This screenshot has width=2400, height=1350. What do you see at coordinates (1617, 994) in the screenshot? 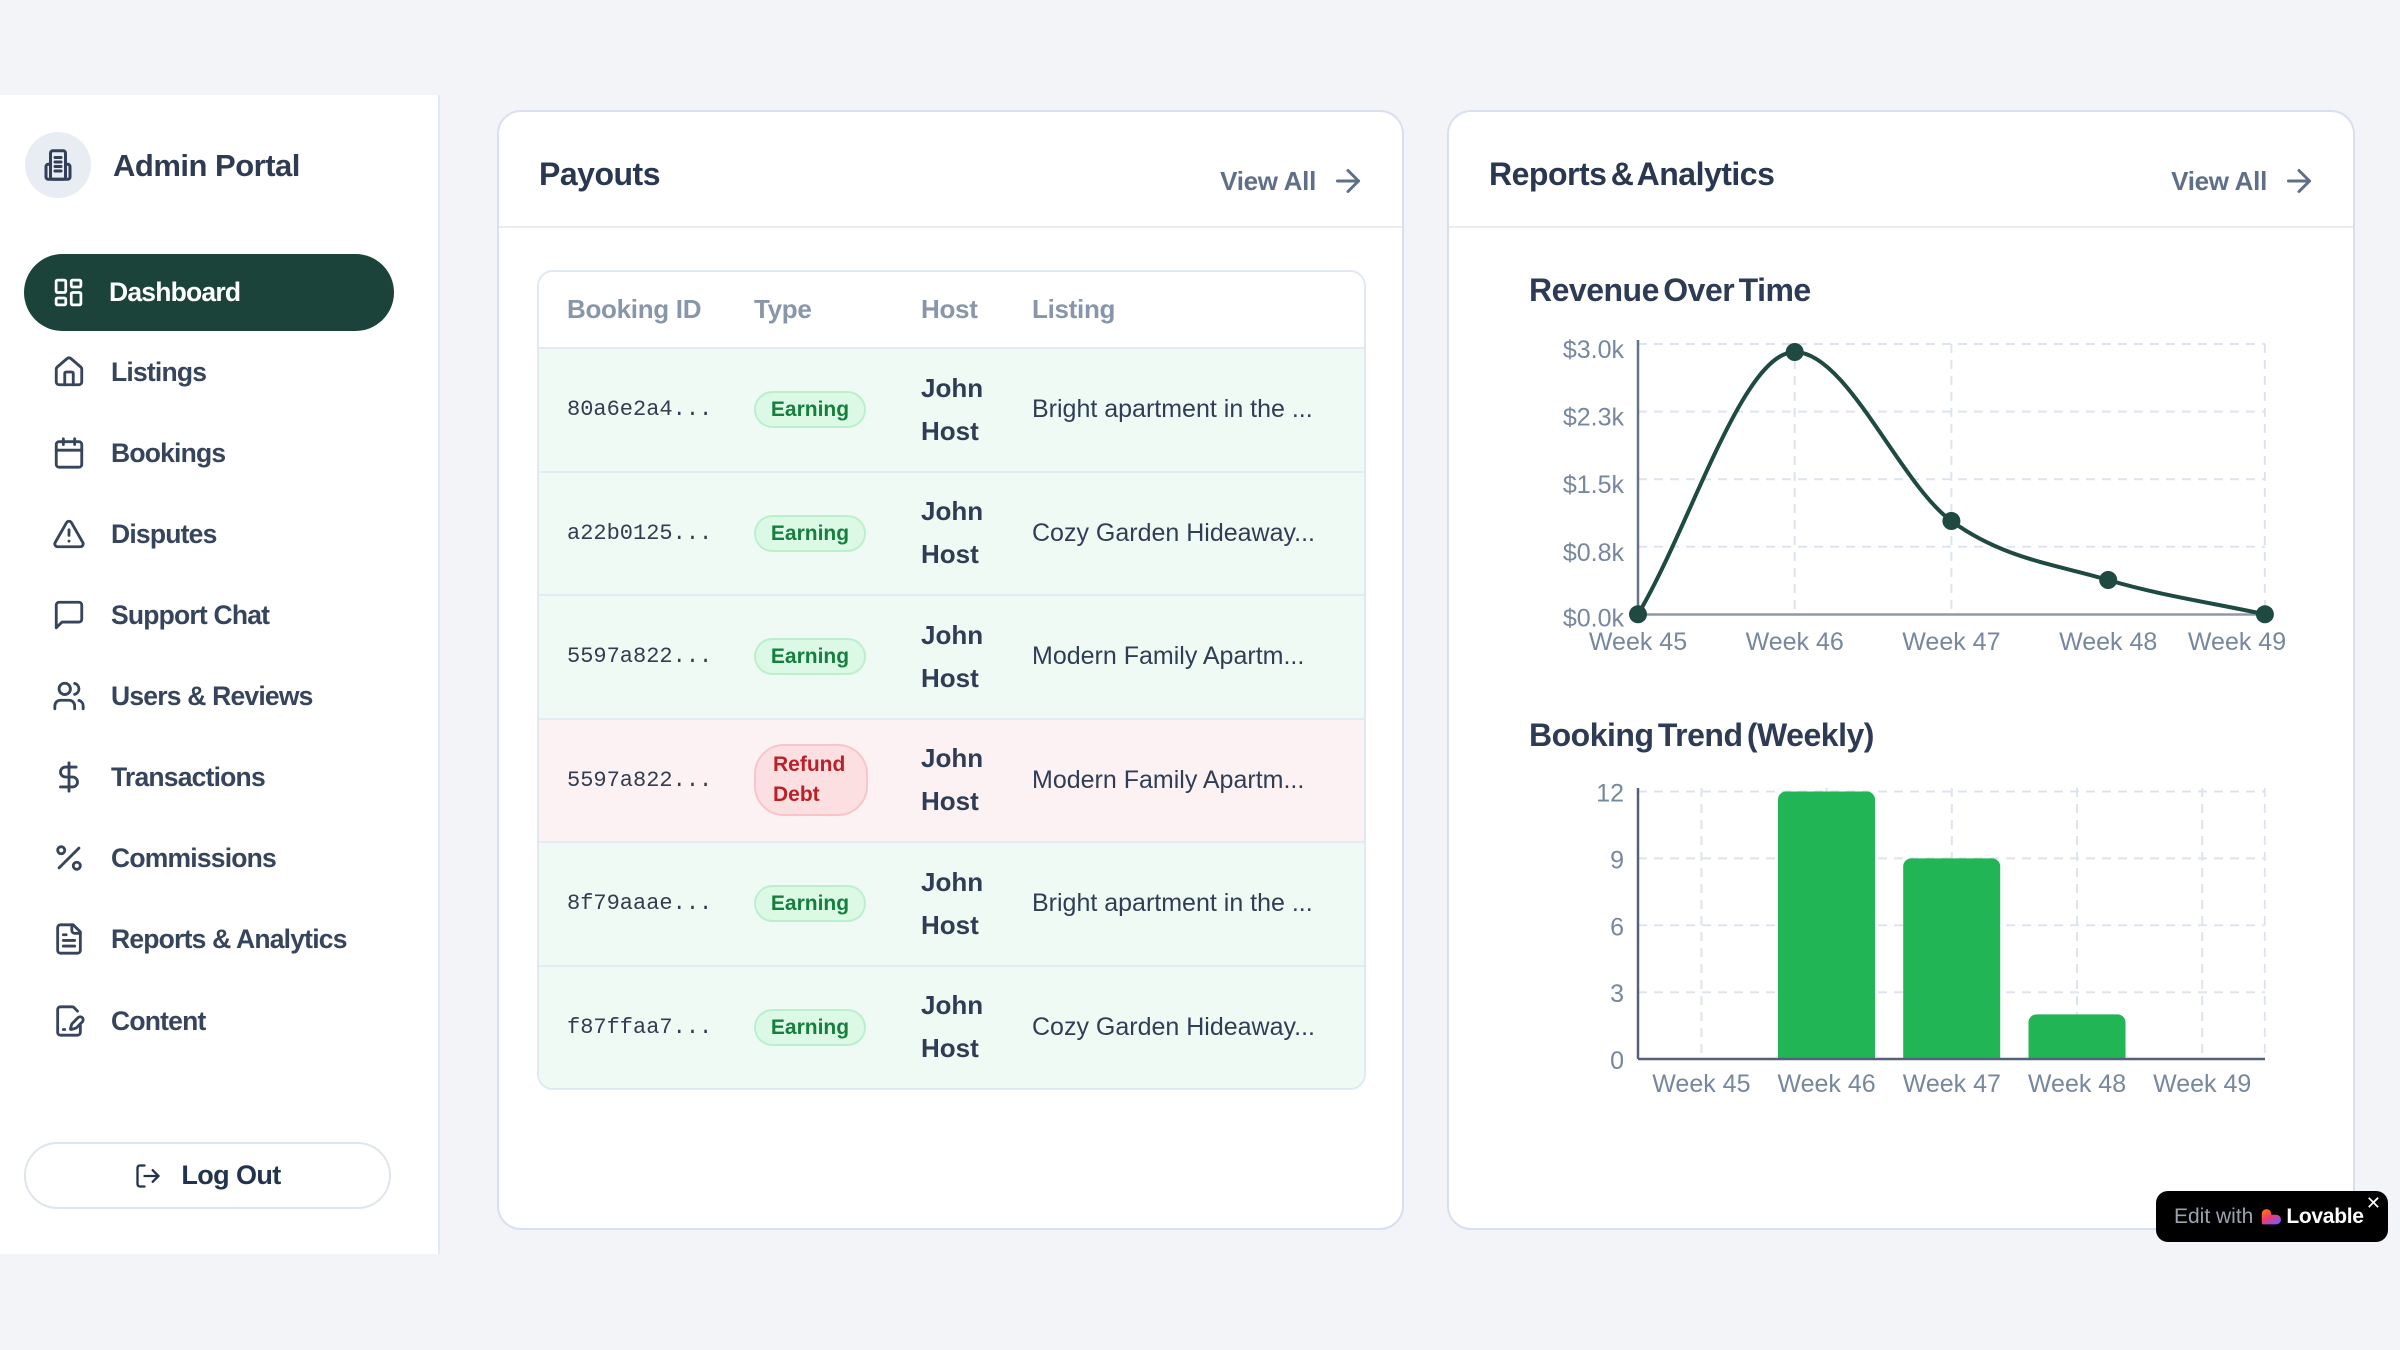
I see `svg-text: 3` at bounding box center [1617, 994].